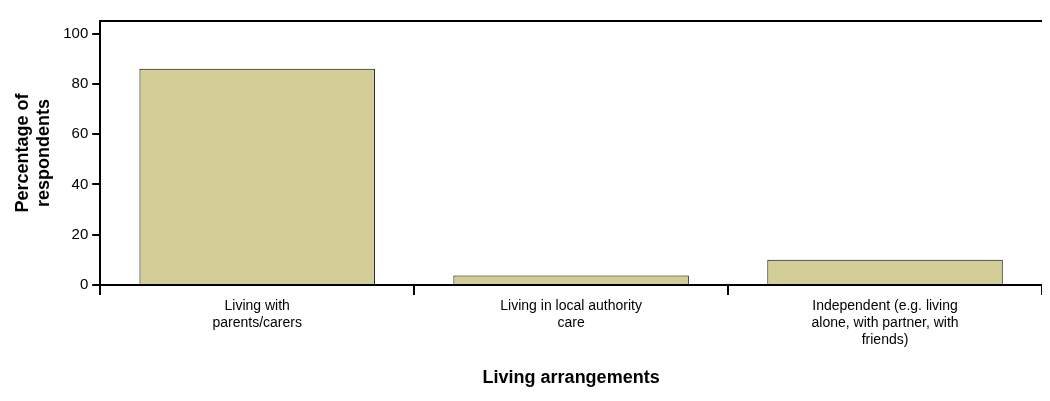 The width and height of the screenshot is (1050, 401). I want to click on y-tick-label: 100, so click(76, 32).